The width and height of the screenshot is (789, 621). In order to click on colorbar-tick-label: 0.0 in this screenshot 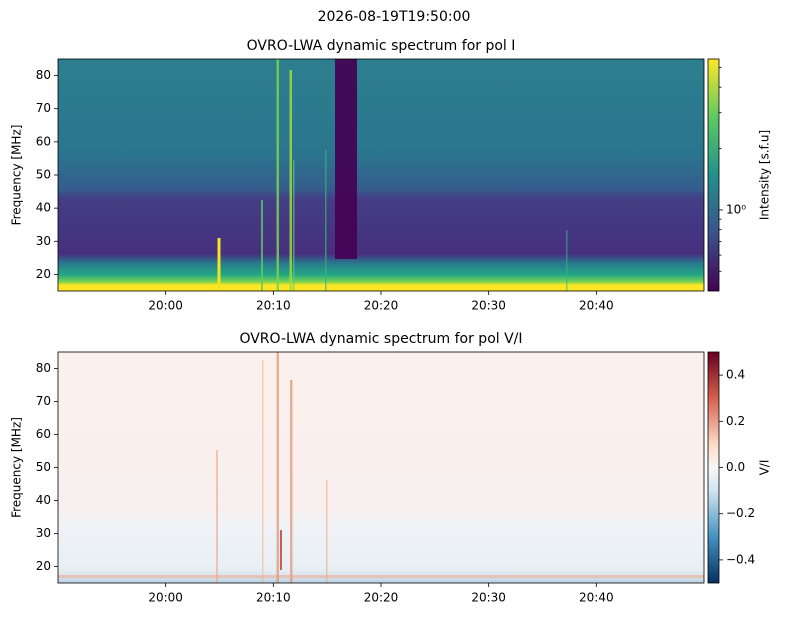, I will do `click(735, 467)`.